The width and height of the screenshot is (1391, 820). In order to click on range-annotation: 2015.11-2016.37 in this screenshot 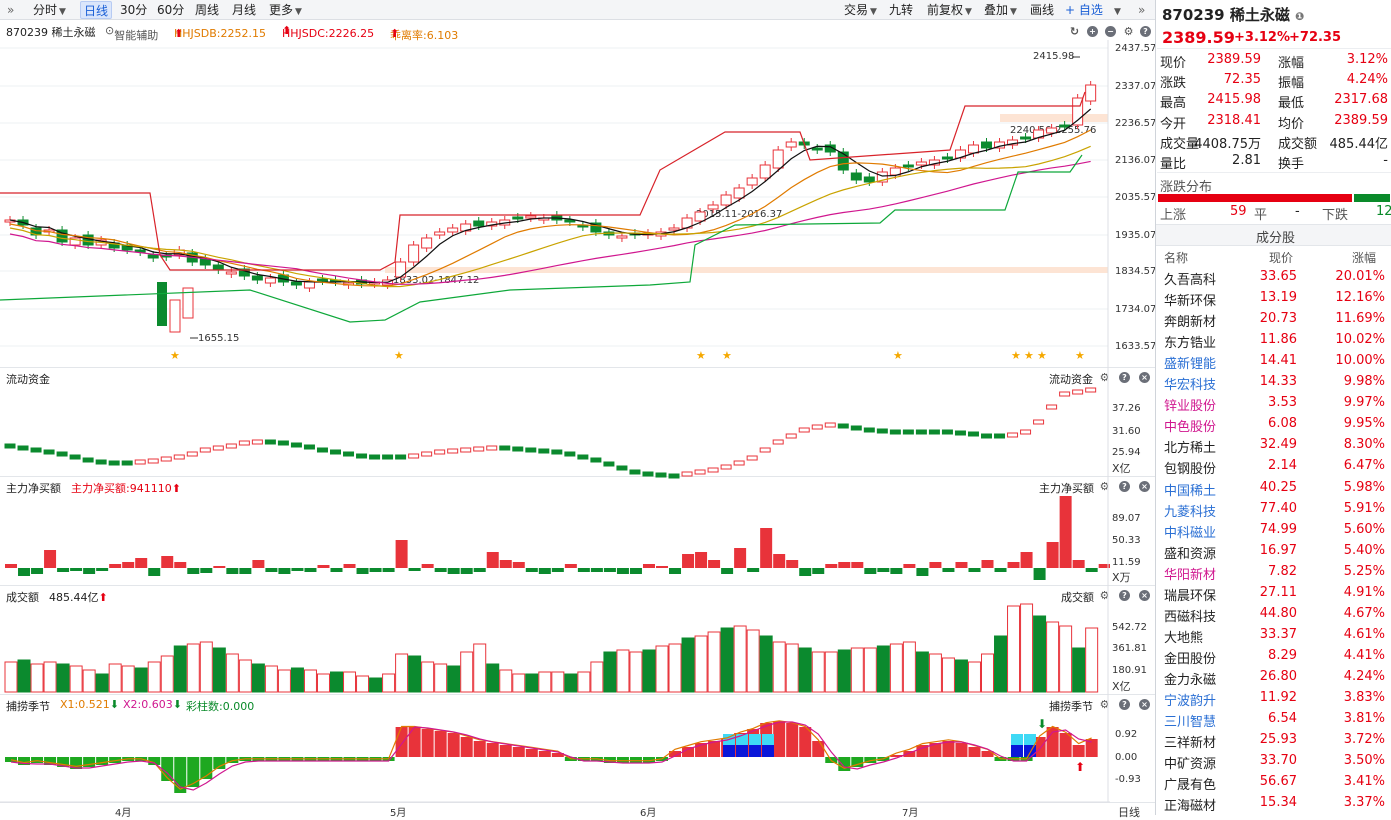, I will do `click(739, 214)`.